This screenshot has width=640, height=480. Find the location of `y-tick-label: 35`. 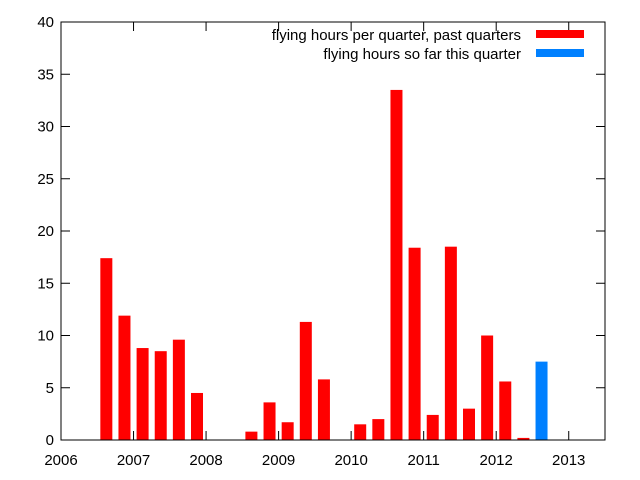

y-tick-label: 35 is located at coordinates (45, 74).